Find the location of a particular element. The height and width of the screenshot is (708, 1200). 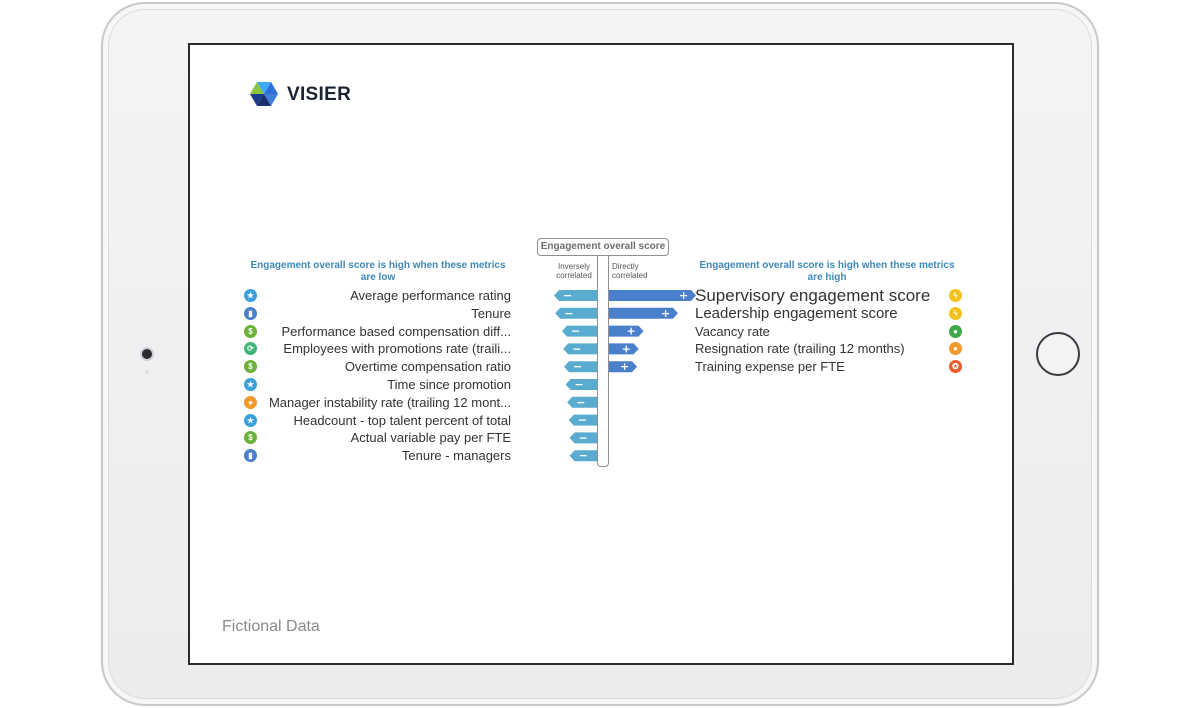

refresh-icon: ⟳ is located at coordinates (250, 349).